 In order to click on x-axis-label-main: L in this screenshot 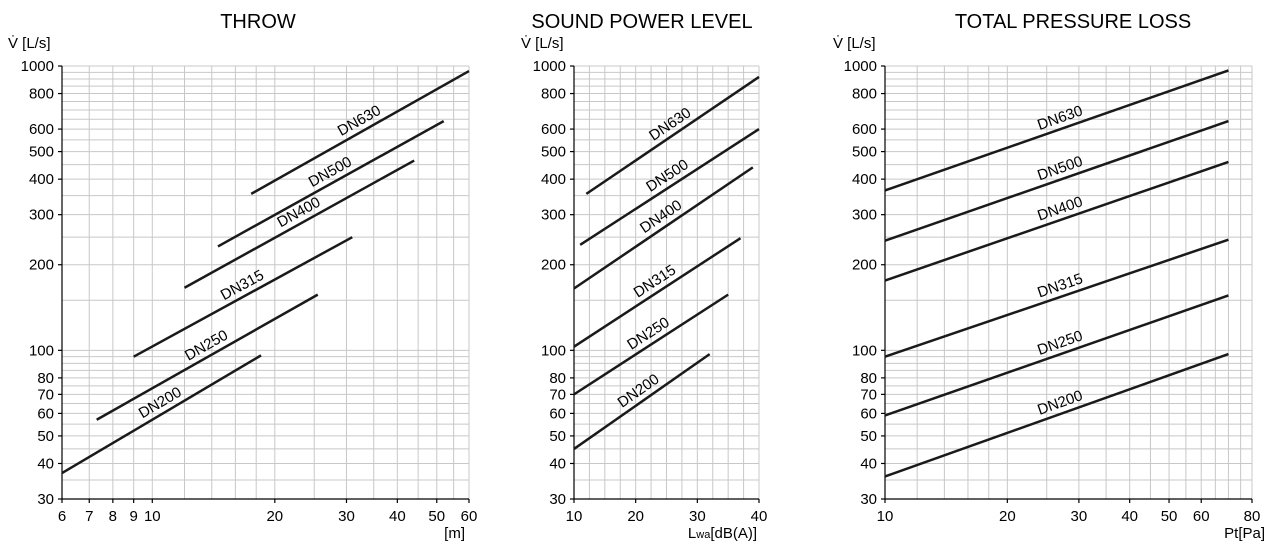, I will do `click(692, 533)`.